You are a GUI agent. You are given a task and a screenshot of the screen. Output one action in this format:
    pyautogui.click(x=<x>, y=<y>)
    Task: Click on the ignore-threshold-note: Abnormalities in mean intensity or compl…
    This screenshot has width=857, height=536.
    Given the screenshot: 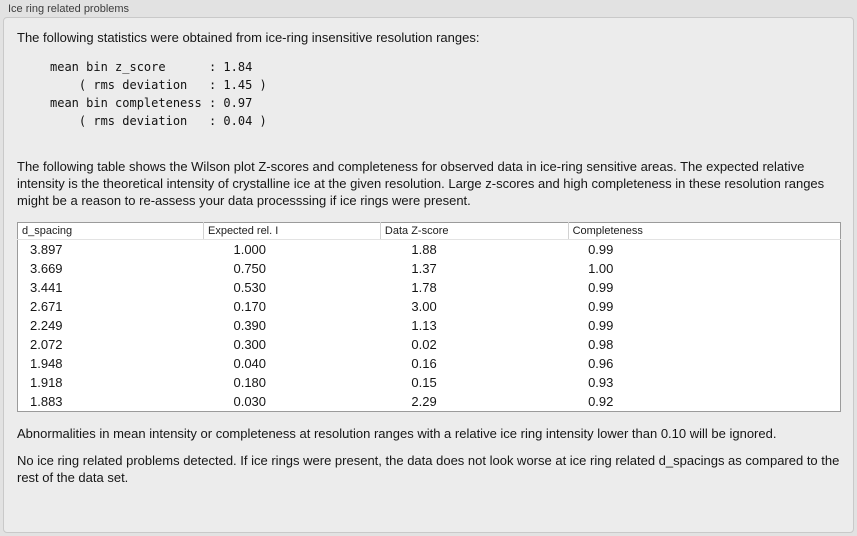 What is the action you would take?
    pyautogui.click(x=397, y=433)
    